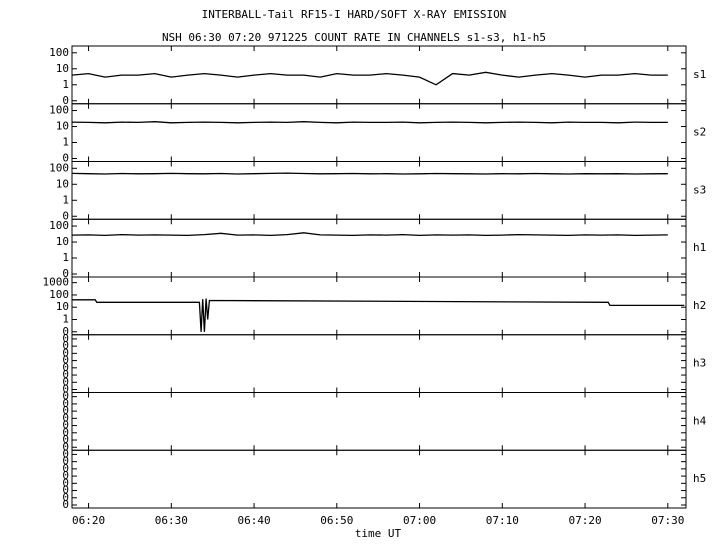  Describe the element at coordinates (419, 520) in the screenshot. I see `x-tick-label: 07:00` at that location.